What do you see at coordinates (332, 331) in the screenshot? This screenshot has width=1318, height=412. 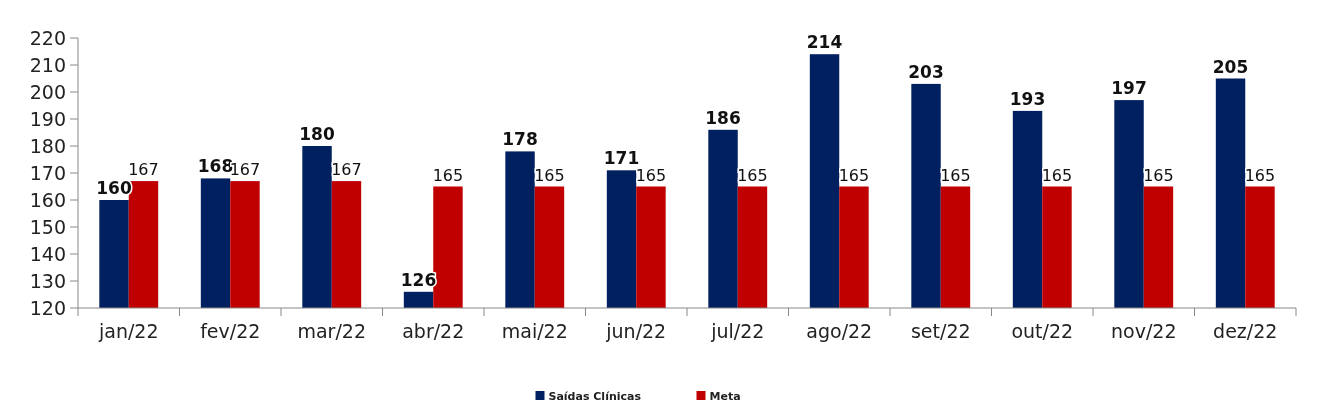 I see `x-tick-label: mar/22` at bounding box center [332, 331].